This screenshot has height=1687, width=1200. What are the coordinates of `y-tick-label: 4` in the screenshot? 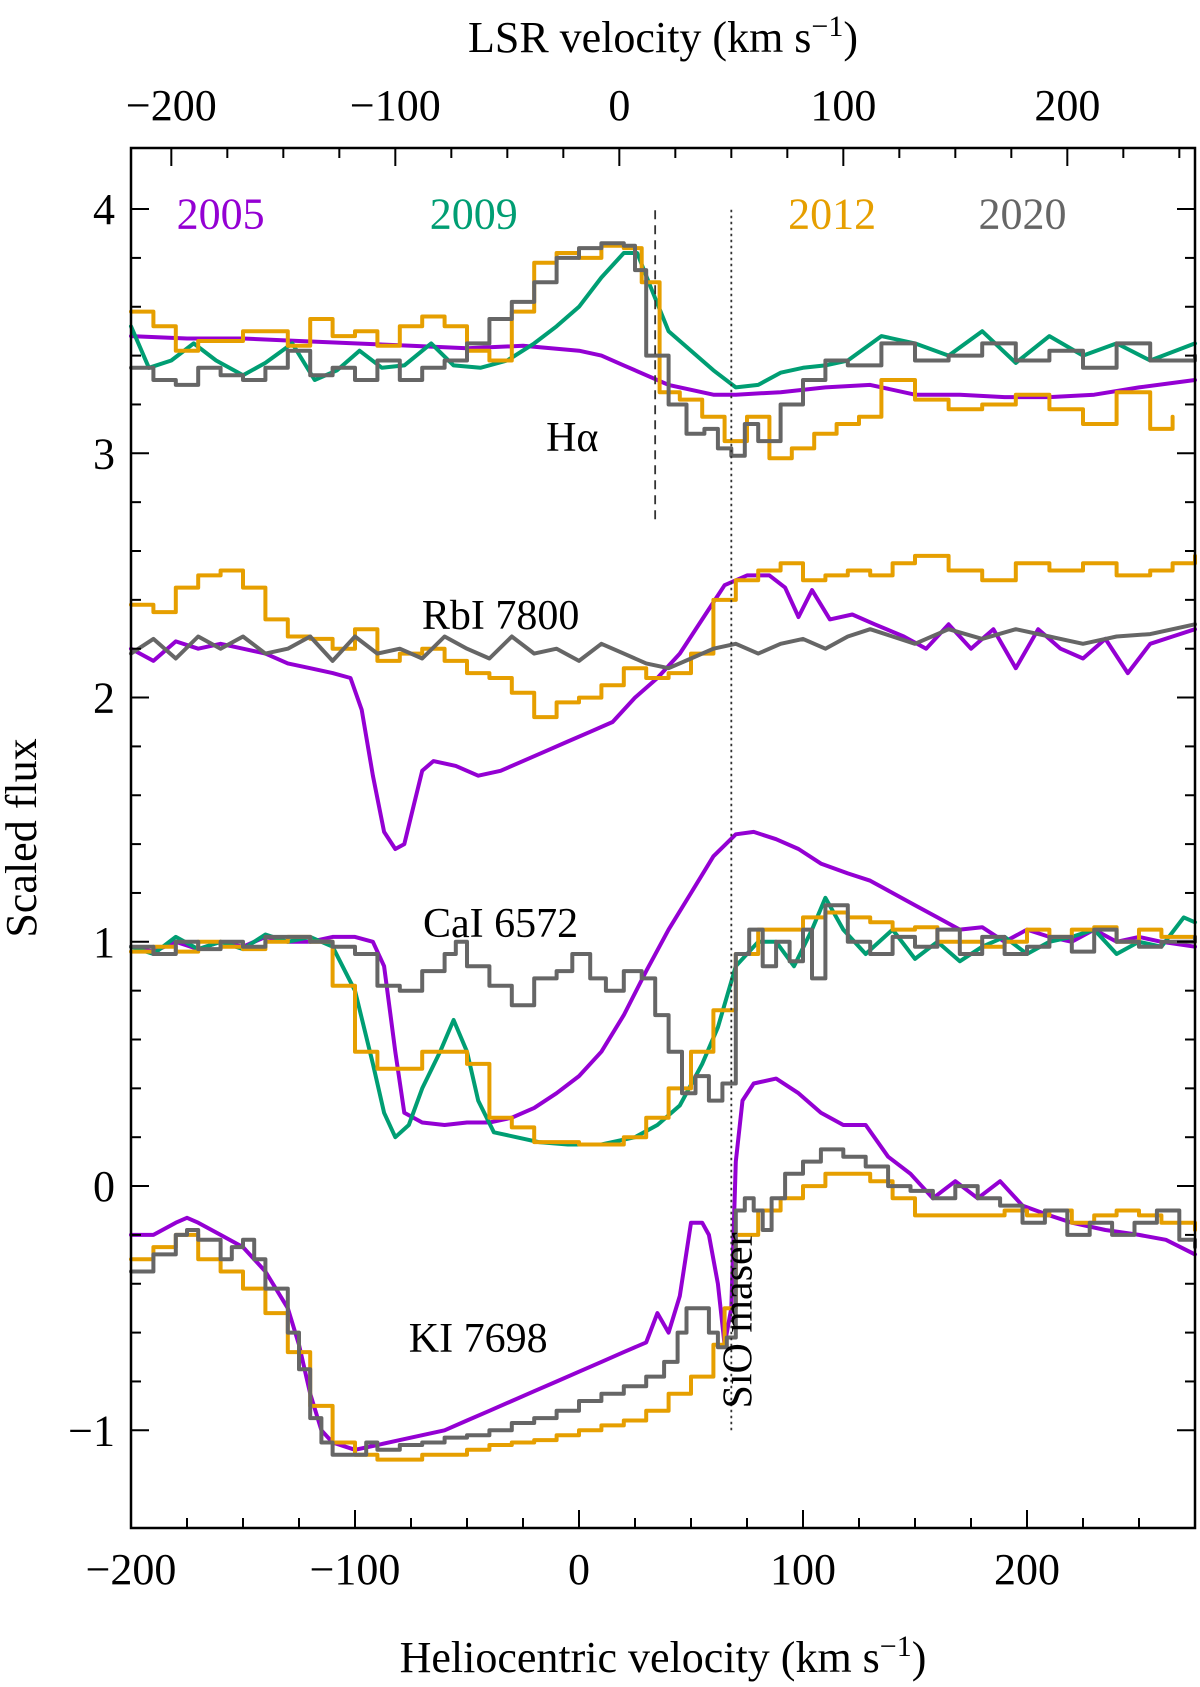 It's located at (104, 209).